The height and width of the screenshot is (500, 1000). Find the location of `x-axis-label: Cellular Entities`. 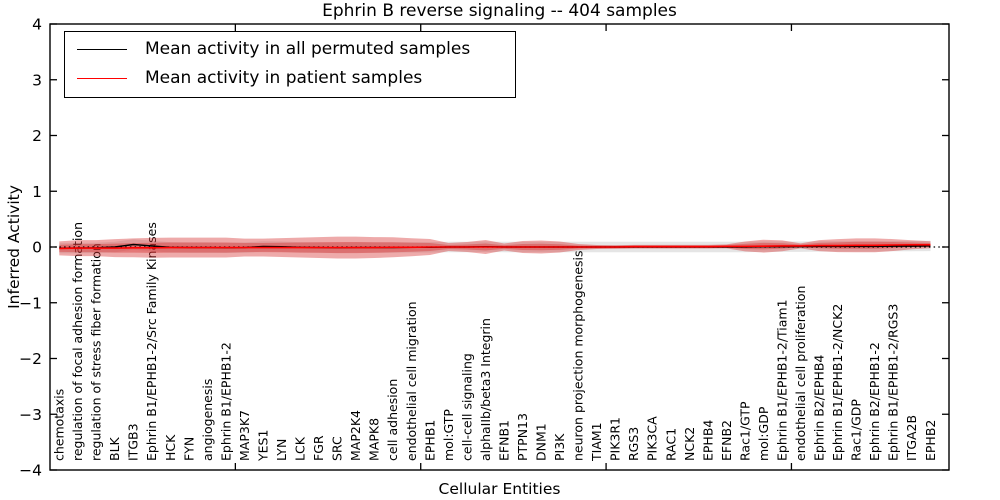

x-axis-label: Cellular Entities is located at coordinates (499, 489).